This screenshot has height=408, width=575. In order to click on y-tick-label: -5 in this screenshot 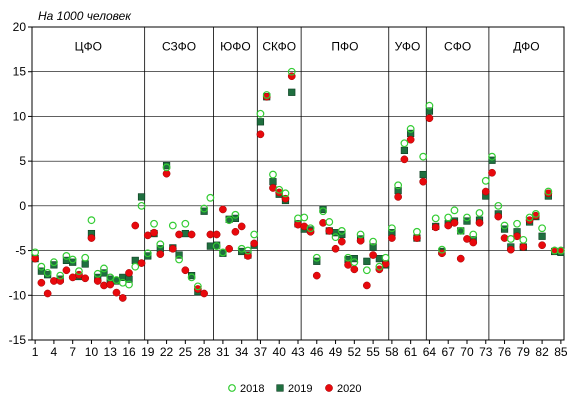, I will do `click(20, 251)`.